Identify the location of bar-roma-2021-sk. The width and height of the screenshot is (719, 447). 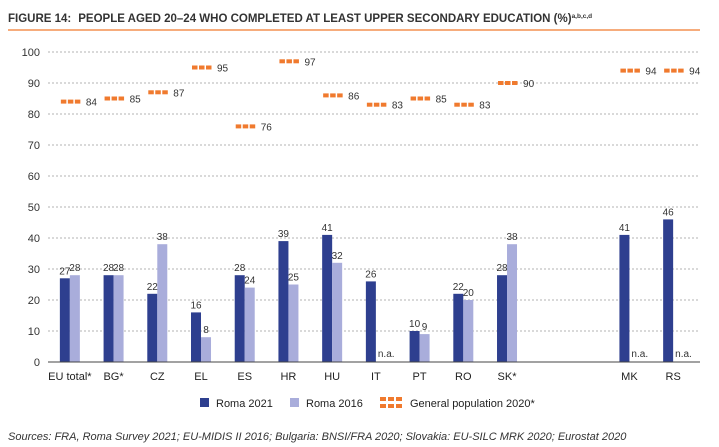
(502, 318).